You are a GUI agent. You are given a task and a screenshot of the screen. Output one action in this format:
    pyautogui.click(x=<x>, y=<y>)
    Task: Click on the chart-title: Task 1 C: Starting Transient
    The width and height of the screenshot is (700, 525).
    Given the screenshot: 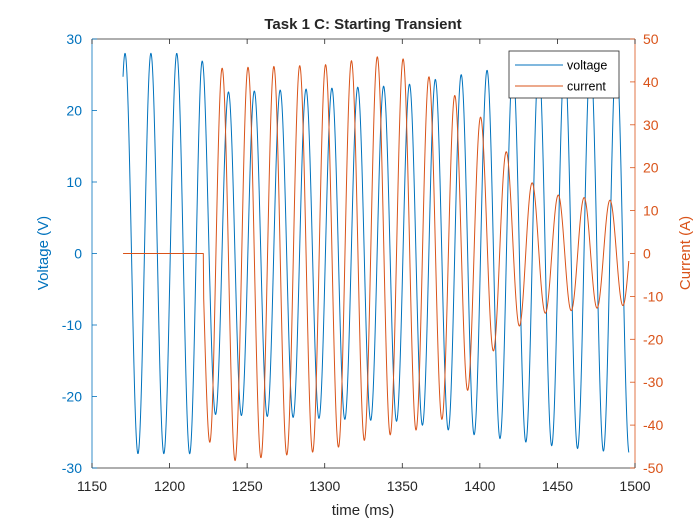 What is the action you would take?
    pyautogui.click(x=362, y=24)
    